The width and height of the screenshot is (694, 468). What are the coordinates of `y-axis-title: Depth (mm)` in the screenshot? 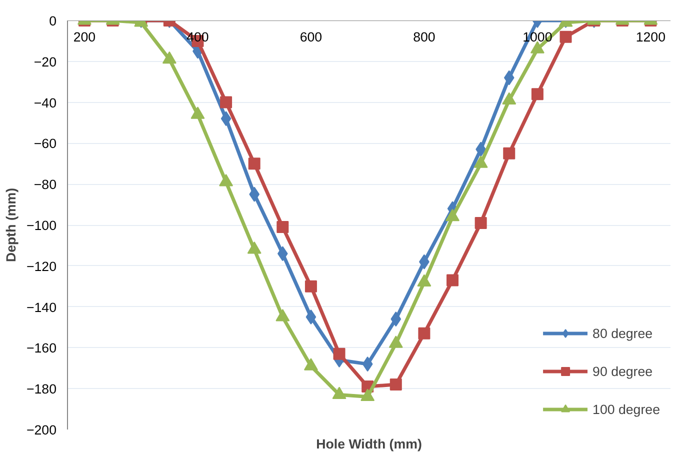 It's located at (10, 225).